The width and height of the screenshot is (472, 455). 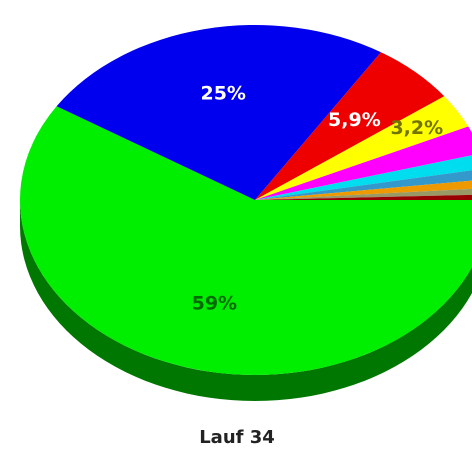 What do you see at coordinates (214, 304) in the screenshot?
I see `data-label: 59%` at bounding box center [214, 304].